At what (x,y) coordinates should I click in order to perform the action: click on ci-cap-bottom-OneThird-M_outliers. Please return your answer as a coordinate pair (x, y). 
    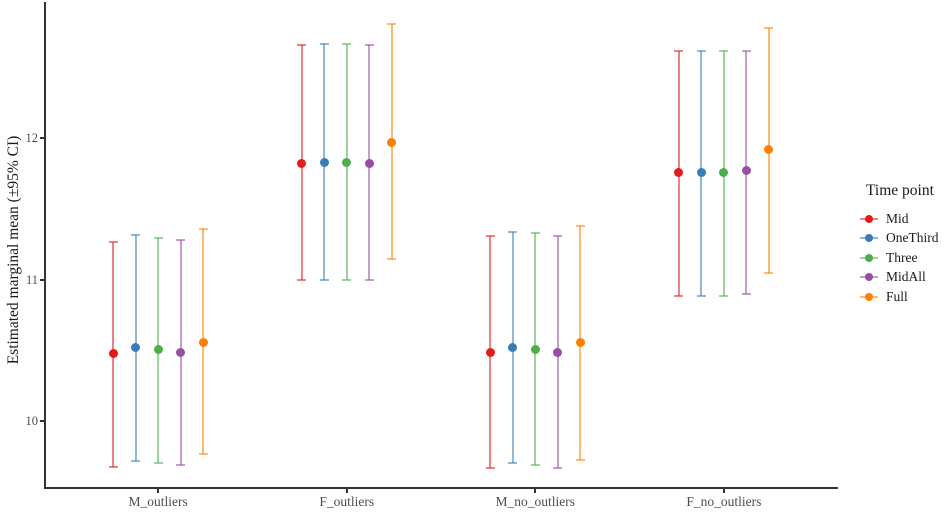
    Looking at the image, I should click on (136, 461).